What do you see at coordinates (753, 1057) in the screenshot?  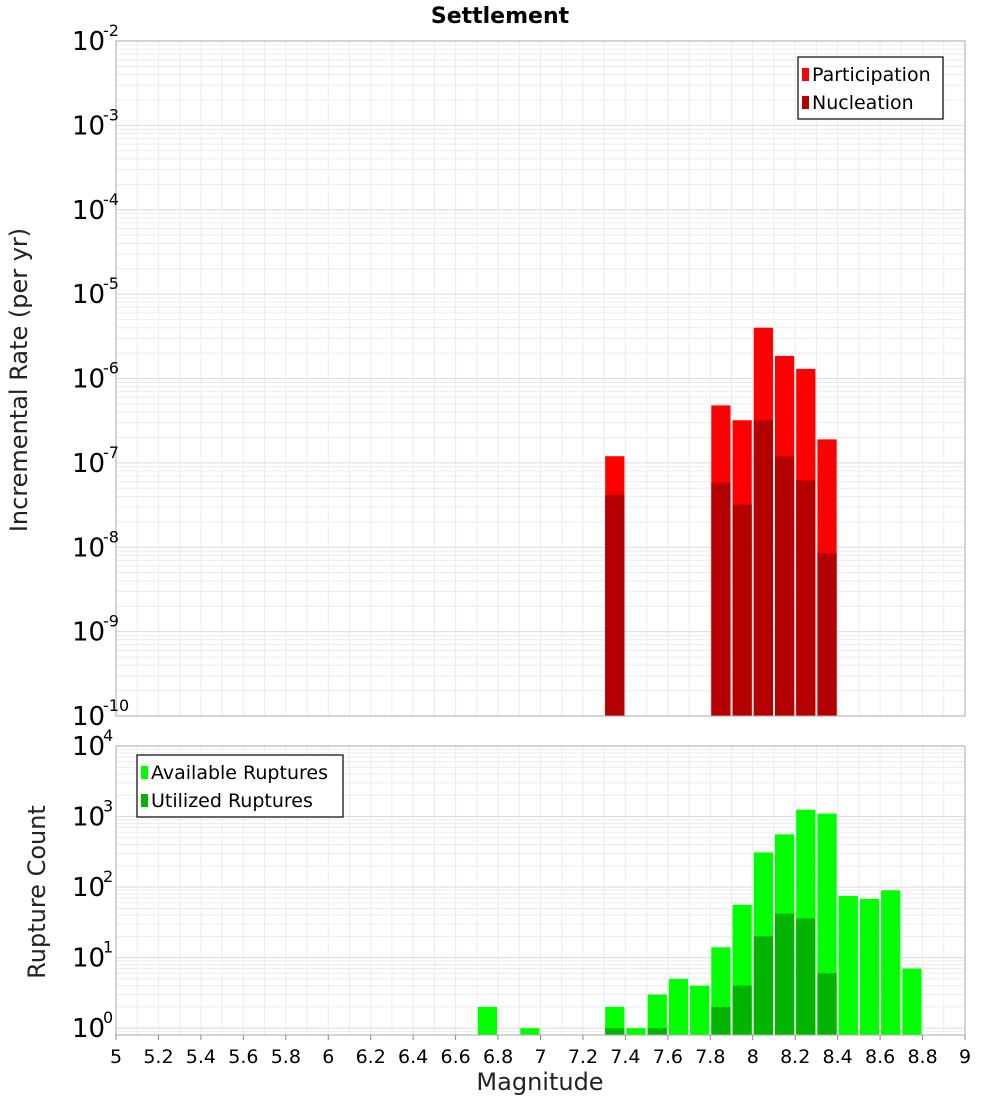 I see `x-tick-label: 8` at bounding box center [753, 1057].